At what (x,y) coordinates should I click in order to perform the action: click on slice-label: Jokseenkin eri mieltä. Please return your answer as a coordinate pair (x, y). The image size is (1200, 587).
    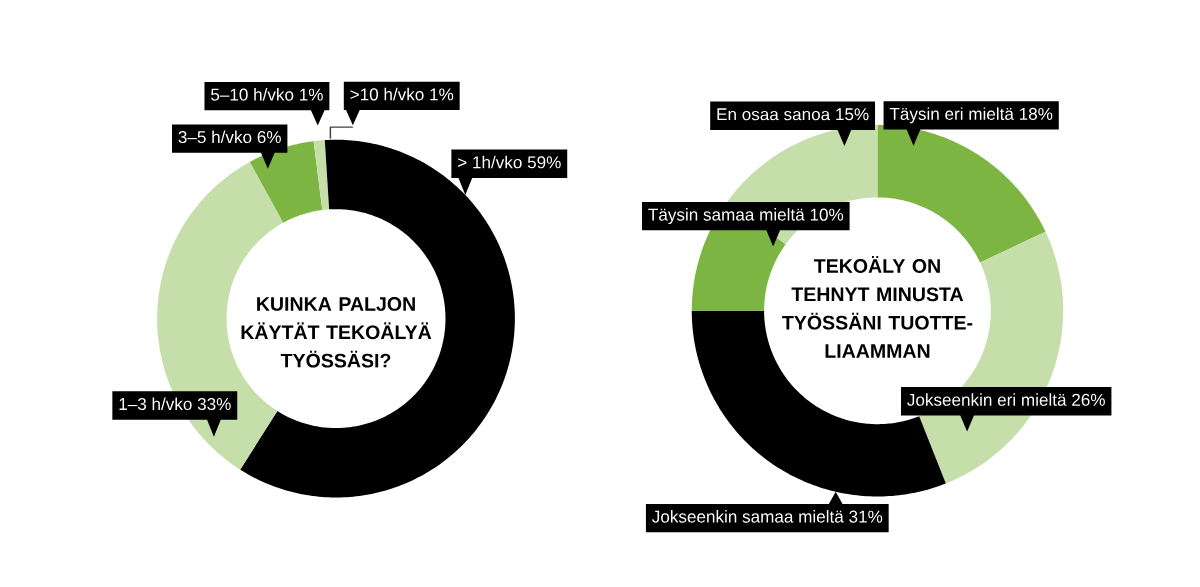
    Looking at the image, I should click on (987, 399).